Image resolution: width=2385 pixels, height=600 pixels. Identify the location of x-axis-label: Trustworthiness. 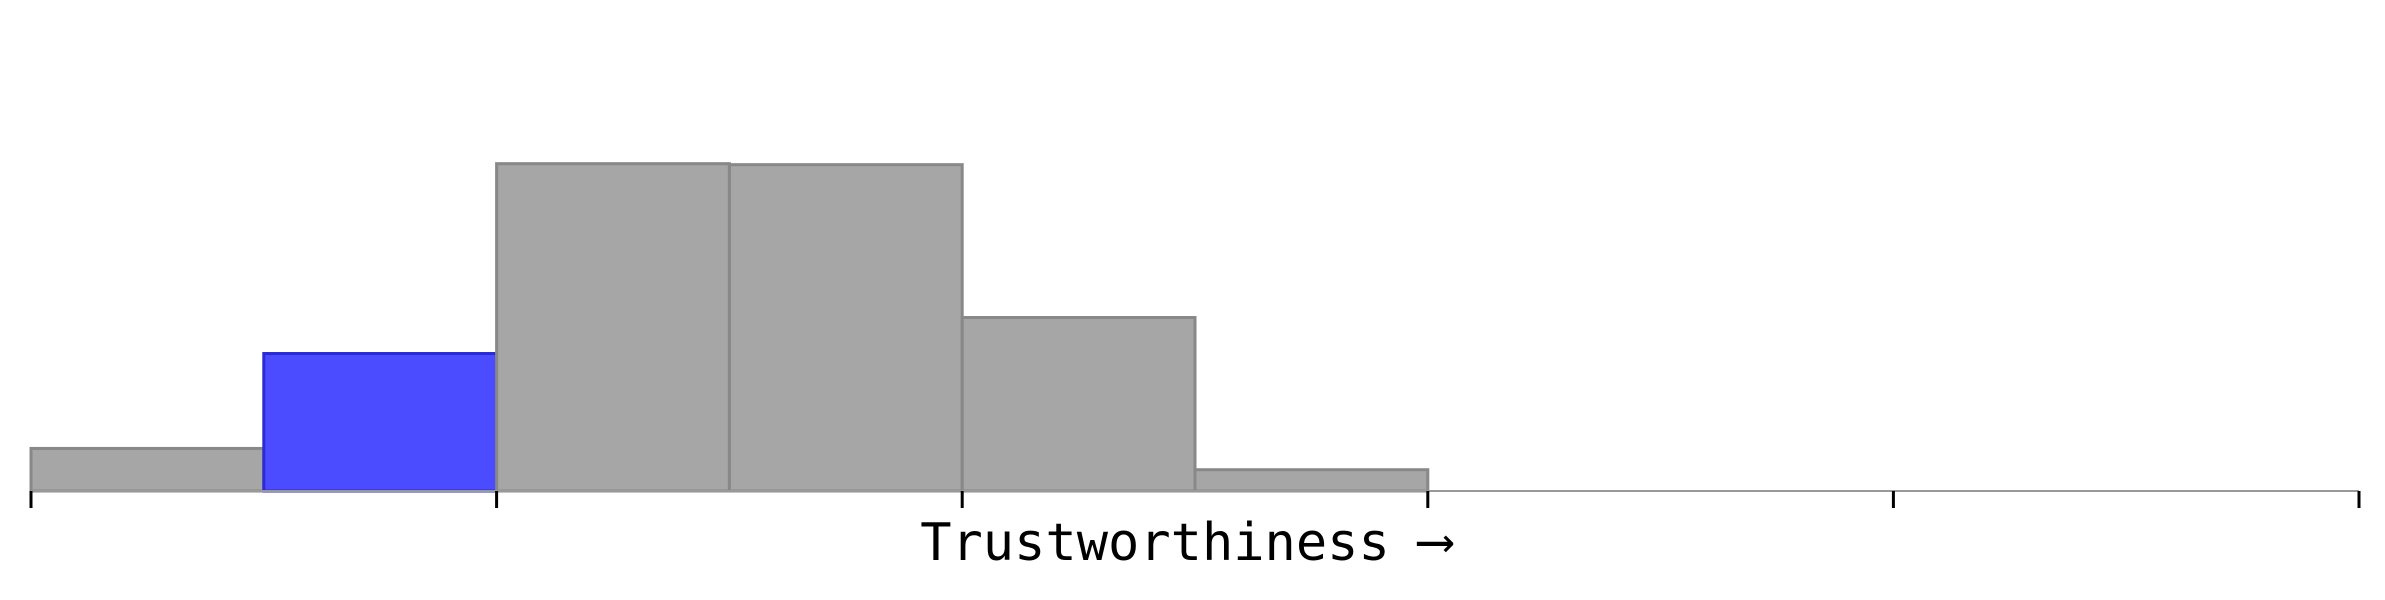
(1155, 543).